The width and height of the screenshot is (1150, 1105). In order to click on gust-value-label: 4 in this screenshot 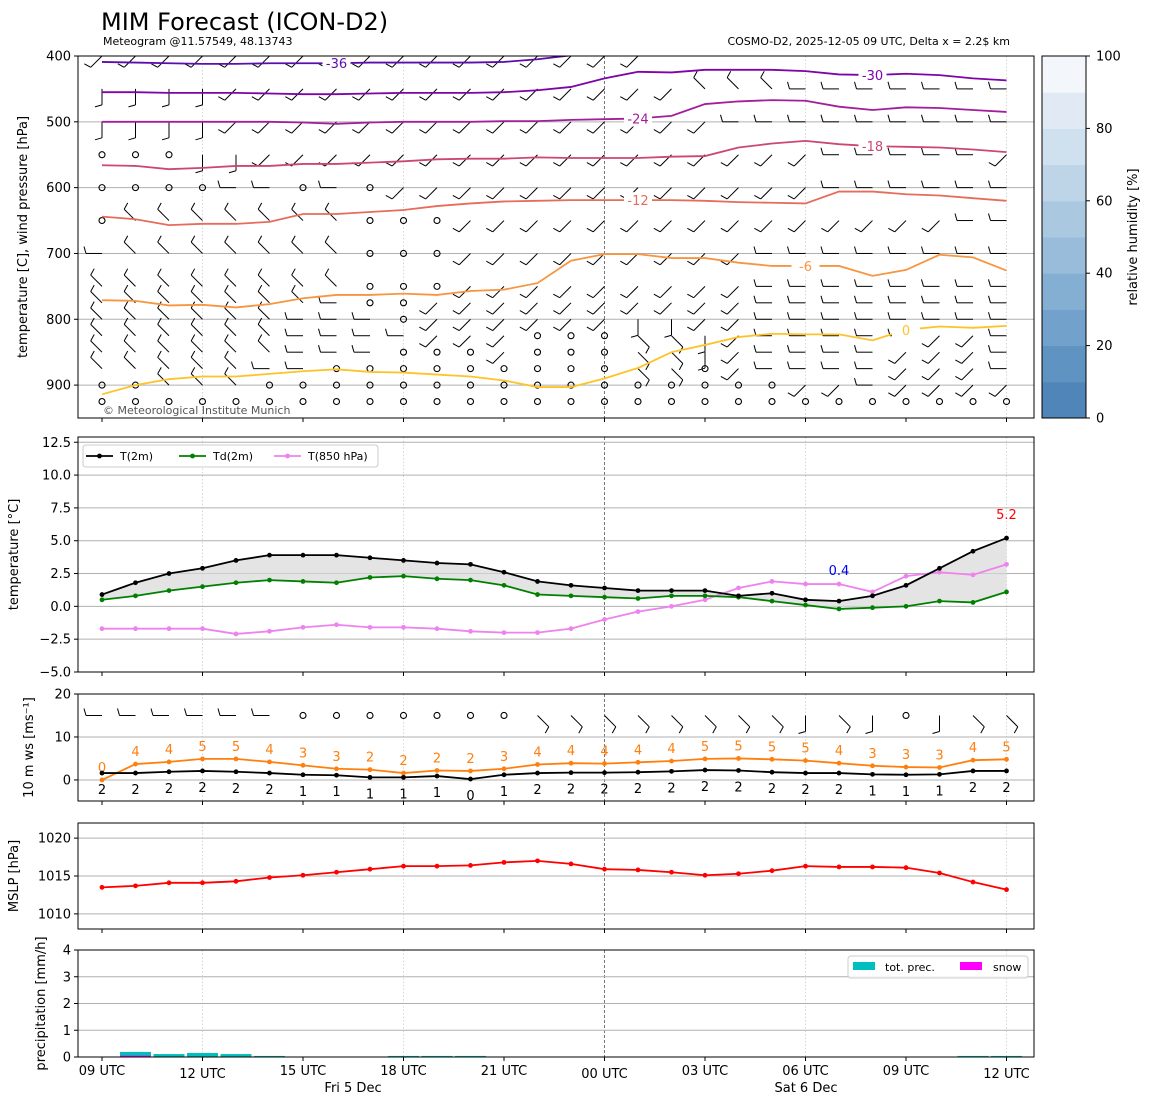, I will do `click(671, 749)`.